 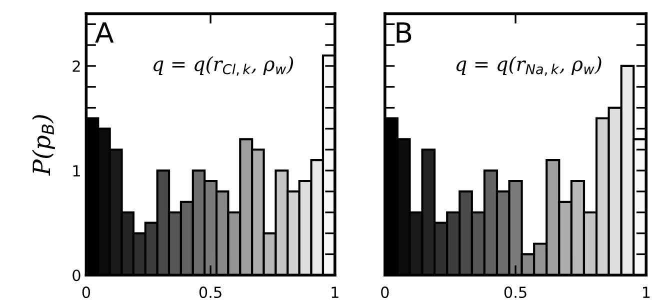 I want to click on annotation: q = q(r$_{Na,k}$, ρ$_{w}$), so click(x=529, y=66).